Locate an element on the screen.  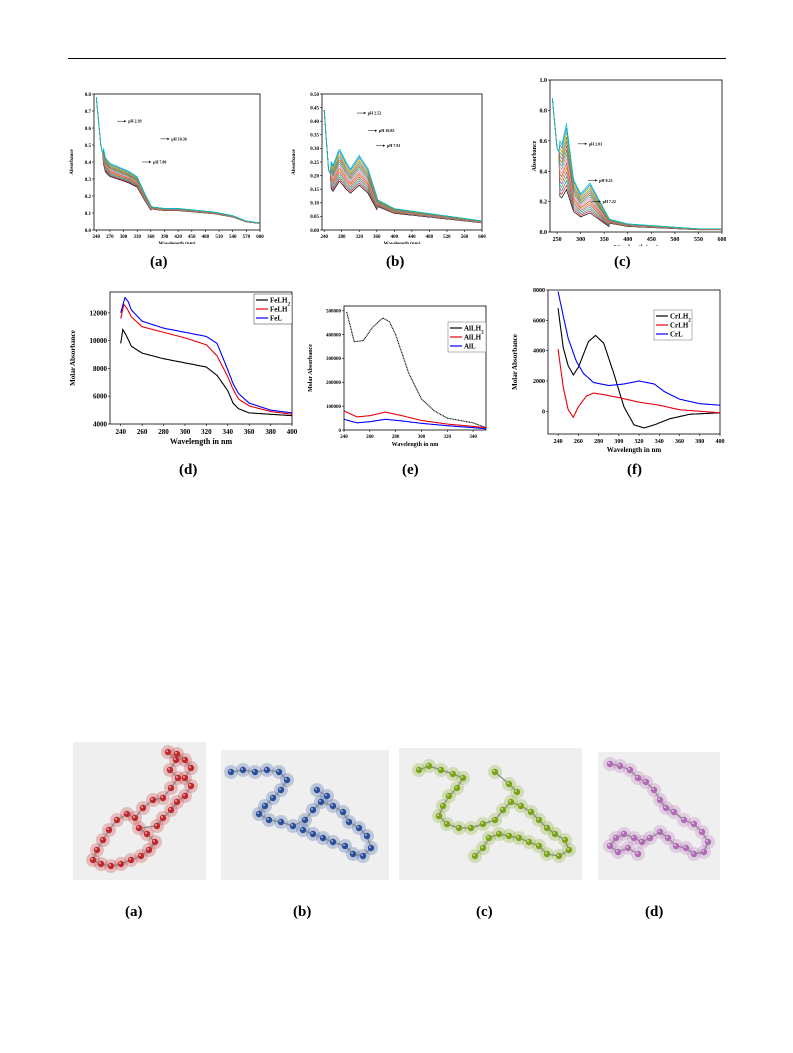
x-tick-label: 540 is located at coordinates (233, 237).